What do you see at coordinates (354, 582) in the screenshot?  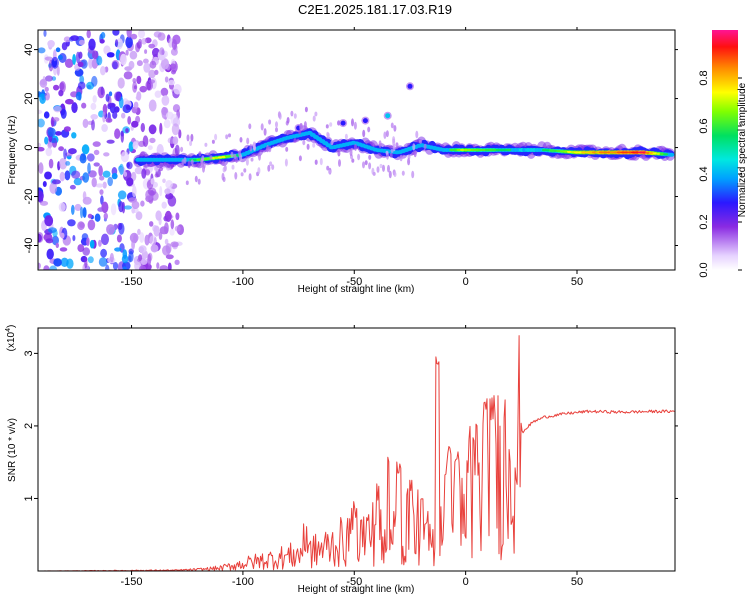 I see `bottom-x-tick-label: -50` at bounding box center [354, 582].